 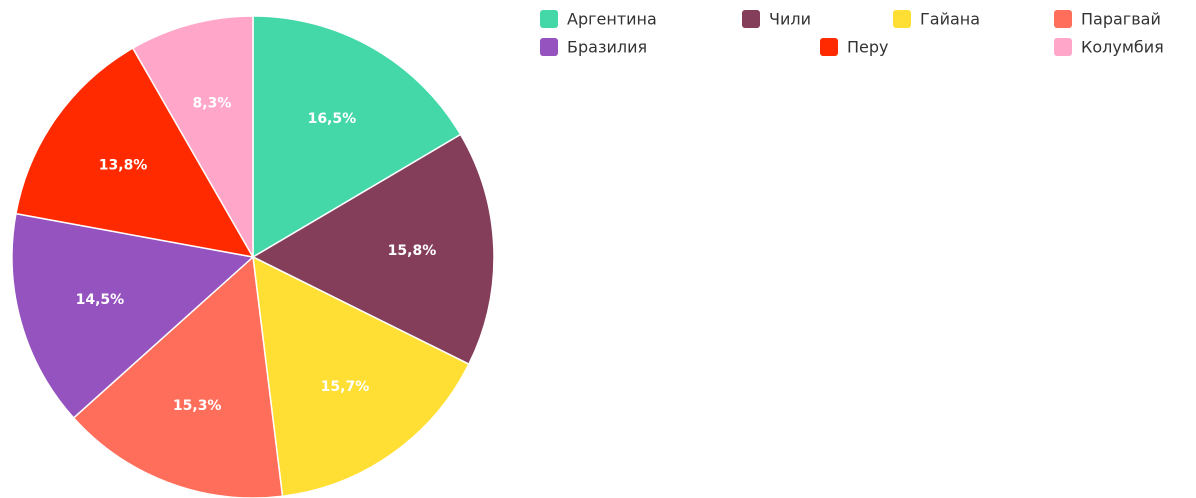 What do you see at coordinates (332, 119) in the screenshot?
I see `data-label: 16,5%` at bounding box center [332, 119].